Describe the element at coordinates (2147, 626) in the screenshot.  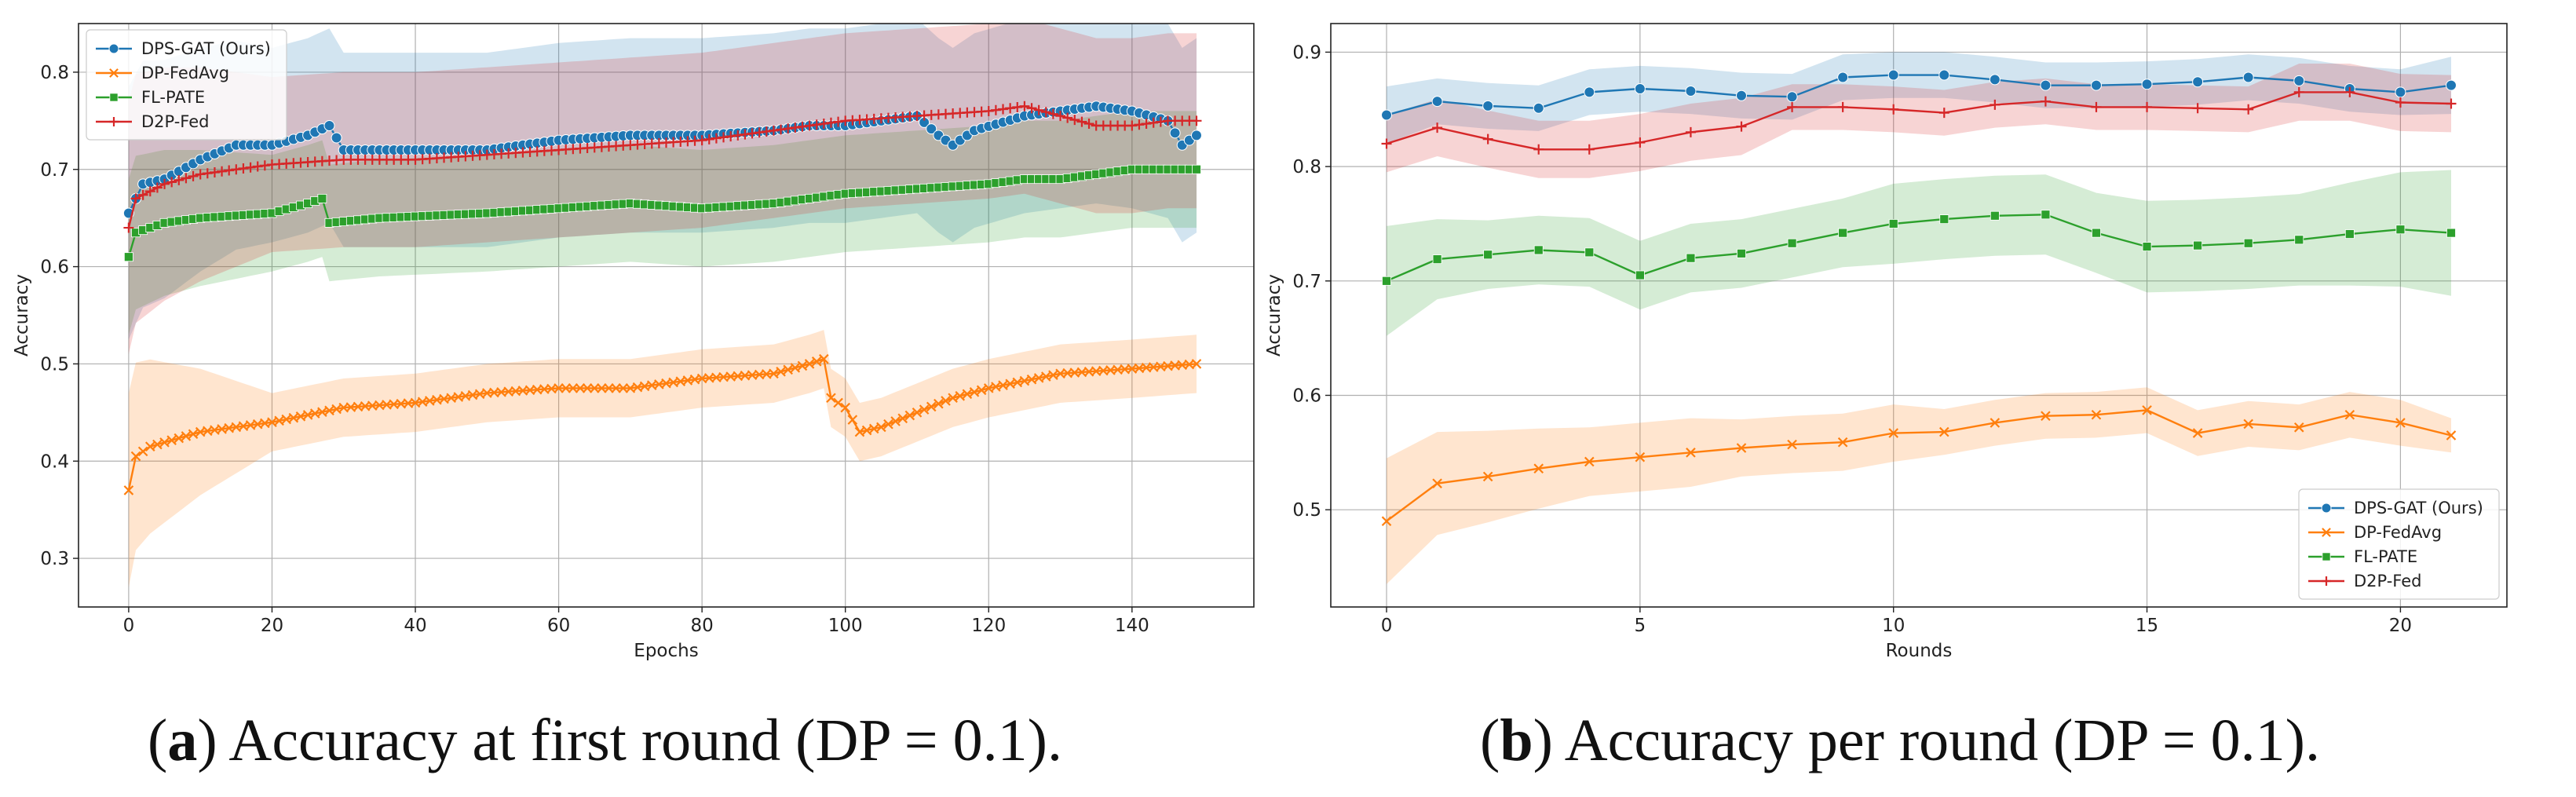
I see `x-tick-label: 15` at that location.